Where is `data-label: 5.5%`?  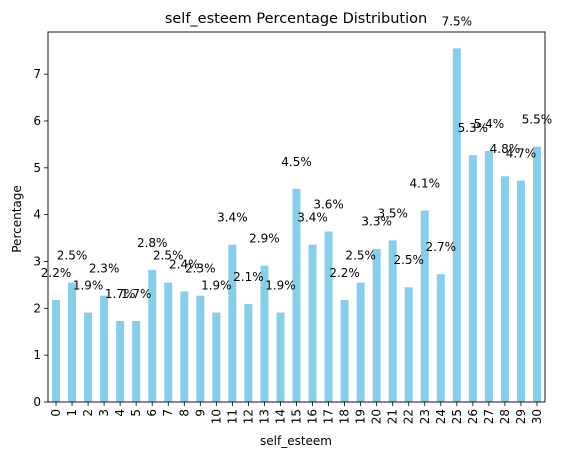 data-label: 5.5% is located at coordinates (537, 120).